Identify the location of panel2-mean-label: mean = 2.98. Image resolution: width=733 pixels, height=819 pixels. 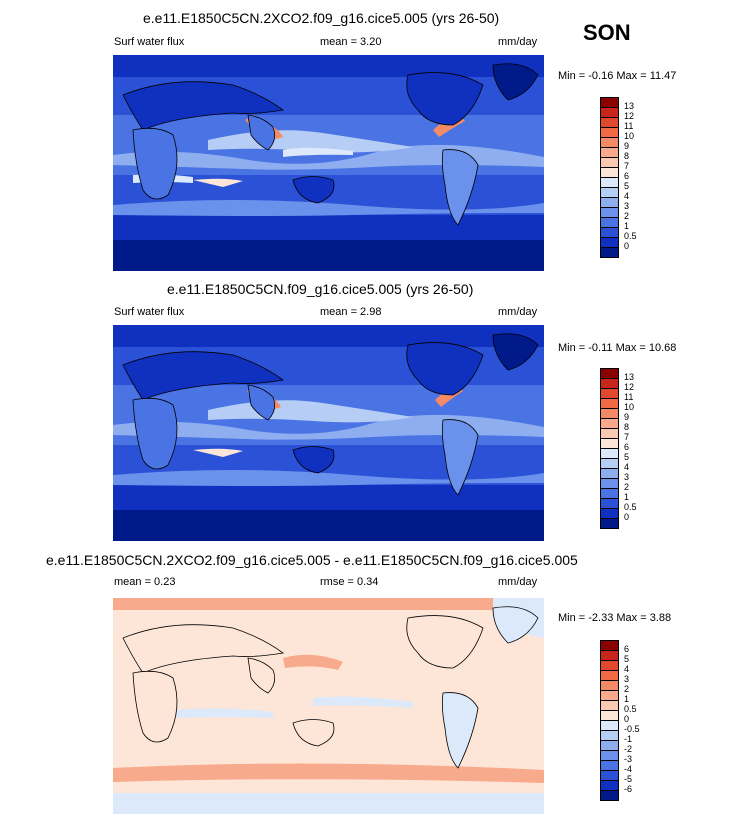
(351, 312).